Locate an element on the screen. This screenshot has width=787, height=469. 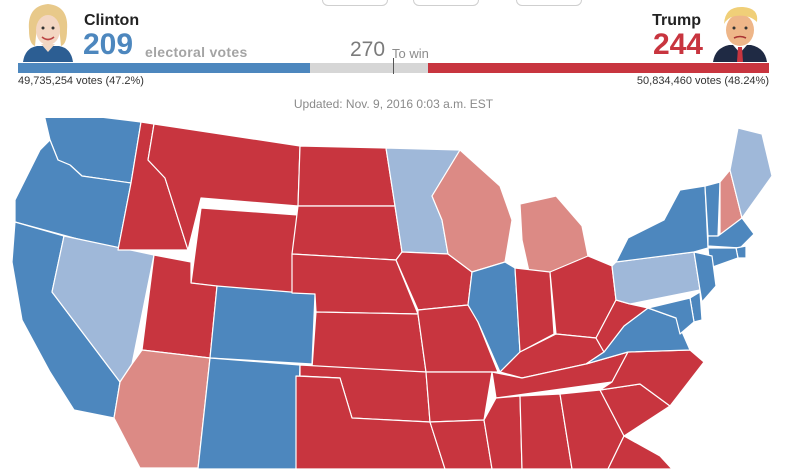
trump-portrait-icon is located at coordinates (740, 31).